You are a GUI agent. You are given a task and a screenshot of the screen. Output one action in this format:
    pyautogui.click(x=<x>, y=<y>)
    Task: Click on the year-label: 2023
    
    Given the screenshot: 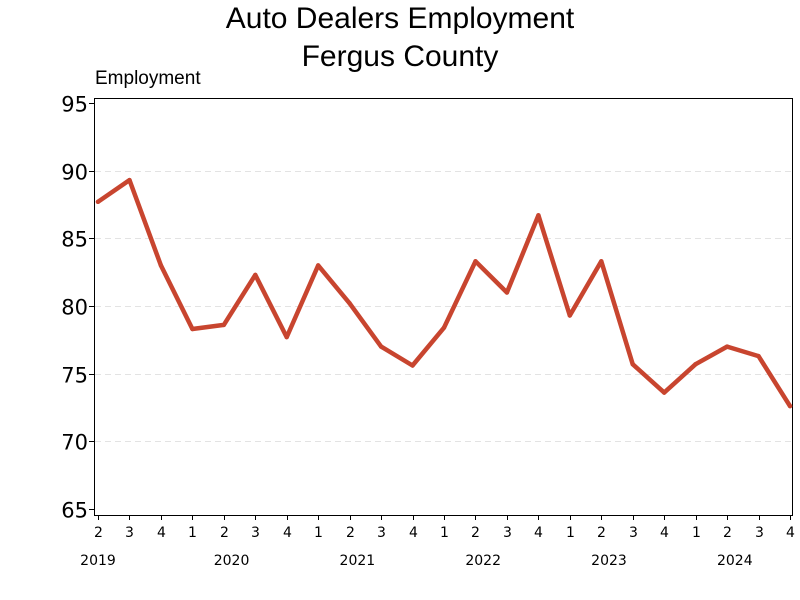 What is the action you would take?
    pyautogui.click(x=609, y=561)
    